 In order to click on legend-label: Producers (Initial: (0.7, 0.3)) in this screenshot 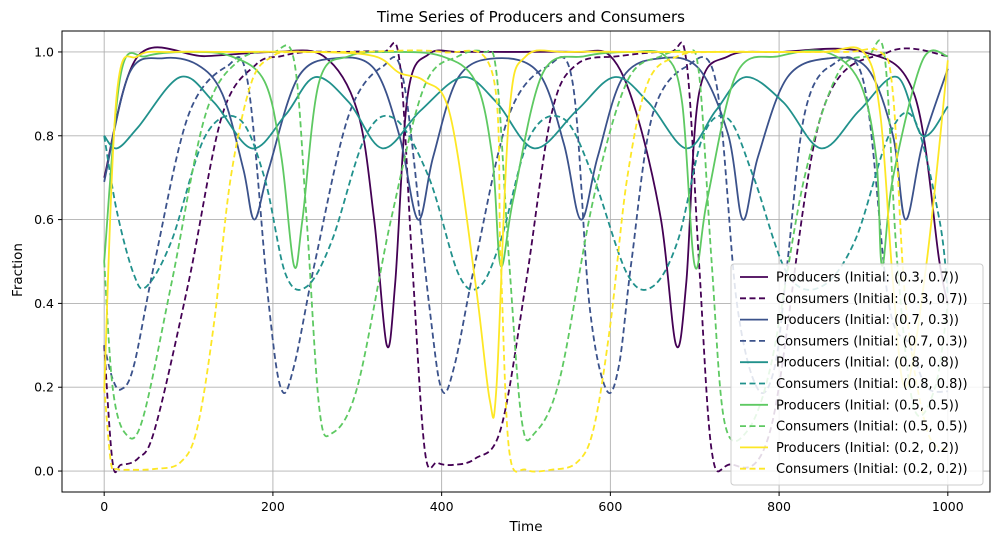, I will do `click(867, 320)`.